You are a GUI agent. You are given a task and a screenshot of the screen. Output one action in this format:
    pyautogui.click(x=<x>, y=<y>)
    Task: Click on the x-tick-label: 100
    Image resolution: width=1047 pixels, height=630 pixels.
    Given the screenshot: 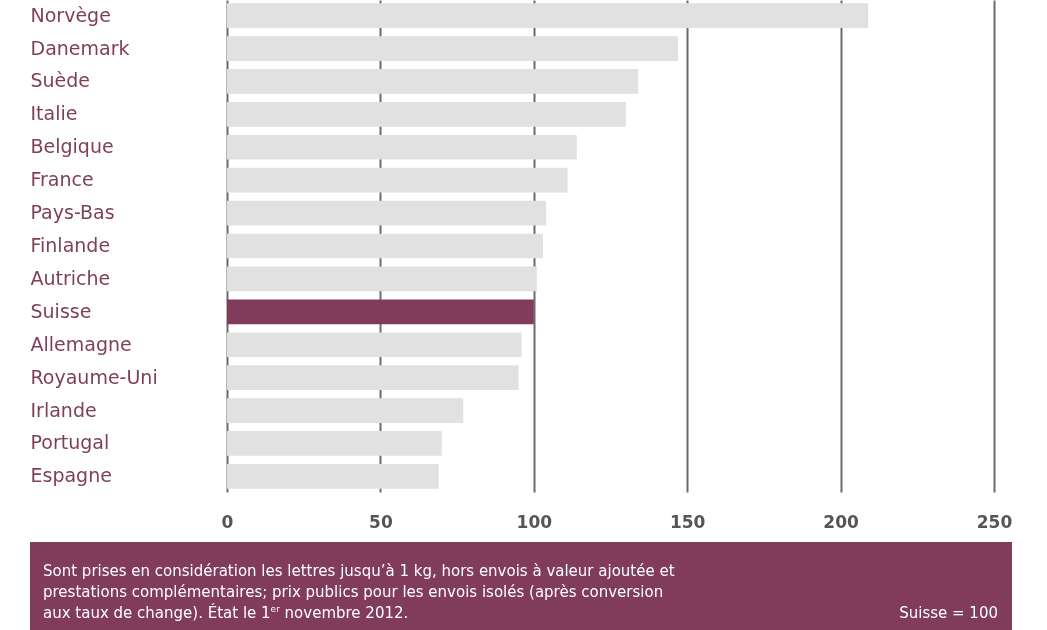 What is the action you would take?
    pyautogui.click(x=534, y=521)
    